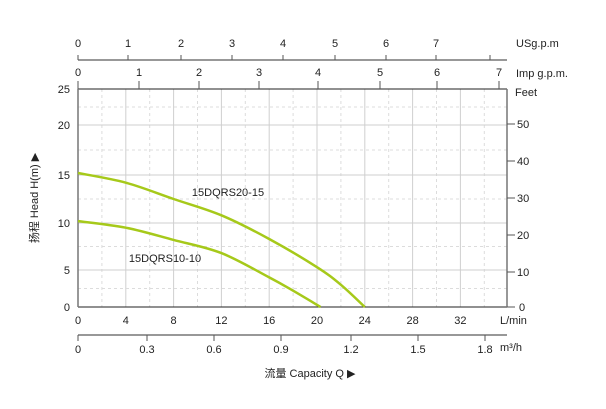  I want to click on impgpm-tick-label: 1, so click(139, 73).